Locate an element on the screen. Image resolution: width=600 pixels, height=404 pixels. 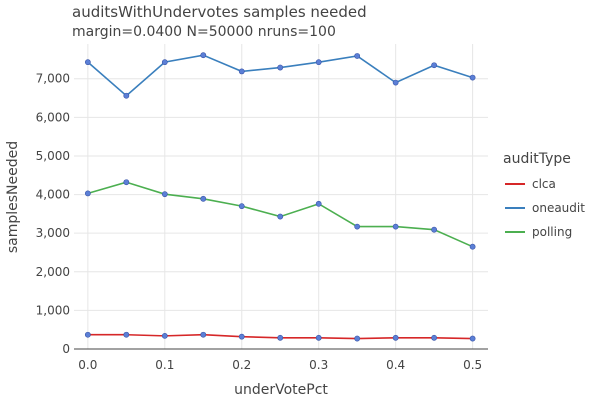
series-line-oneaudit is located at coordinates (280, 75).